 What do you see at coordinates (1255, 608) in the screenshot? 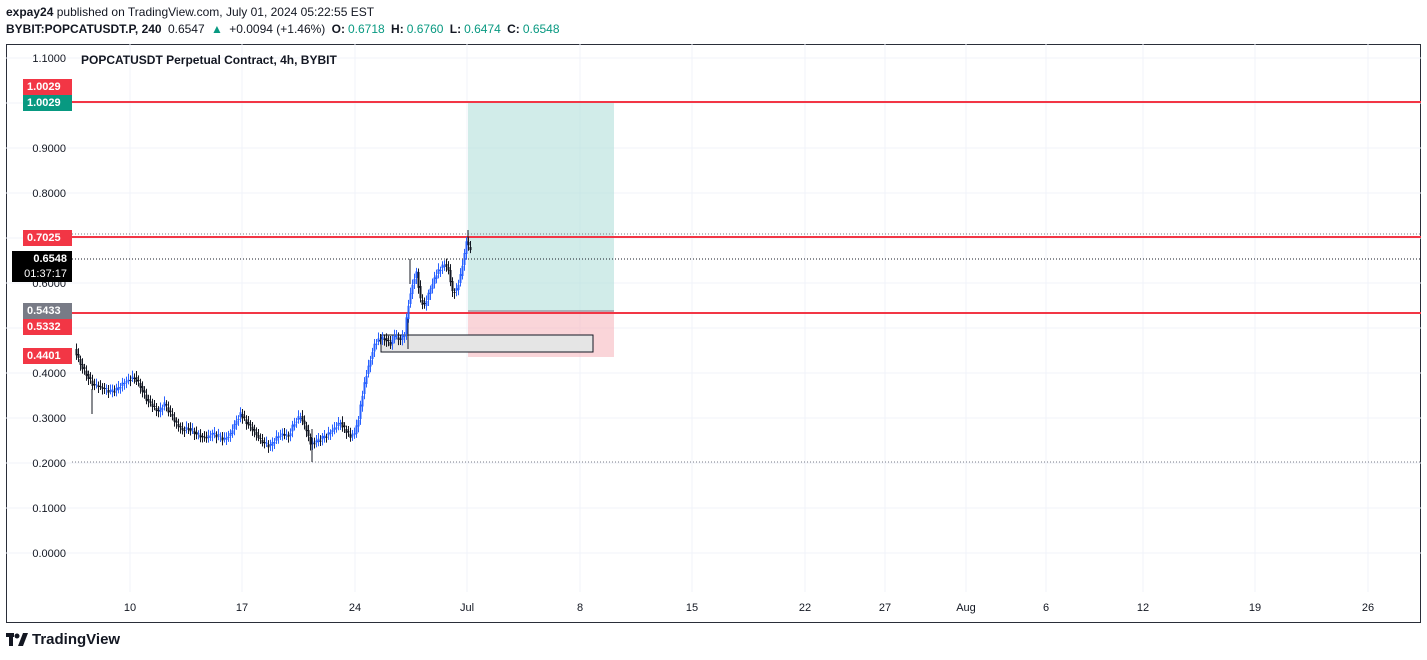
I see `x-tick-label: 19` at bounding box center [1255, 608].